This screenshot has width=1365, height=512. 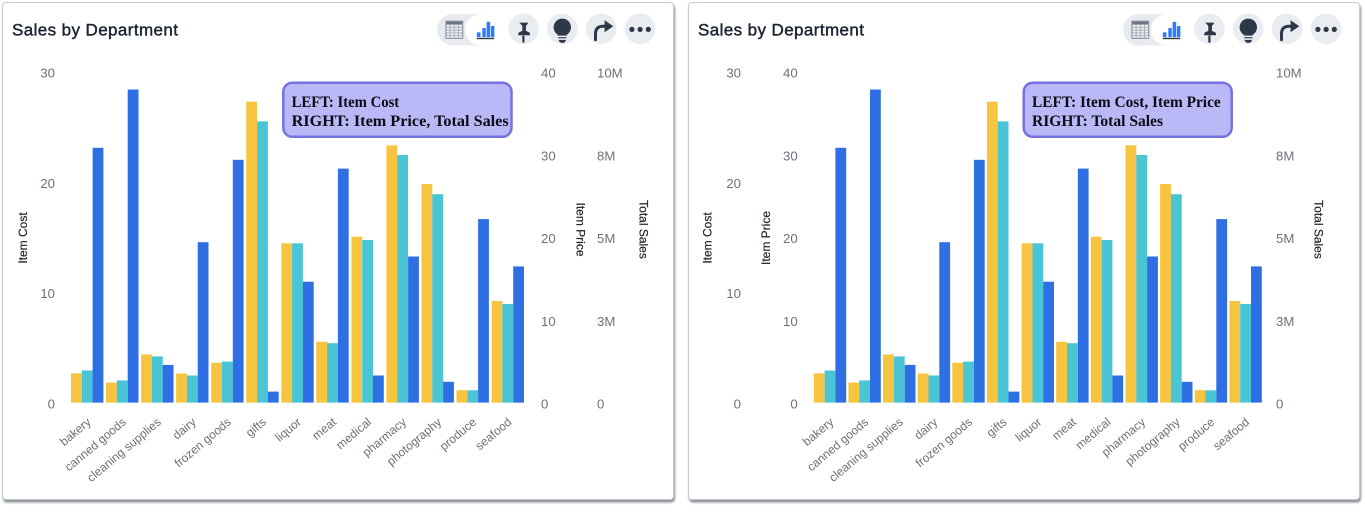 I want to click on svg-text: RIGHT: Item Price, Total Sales, so click(x=400, y=121).